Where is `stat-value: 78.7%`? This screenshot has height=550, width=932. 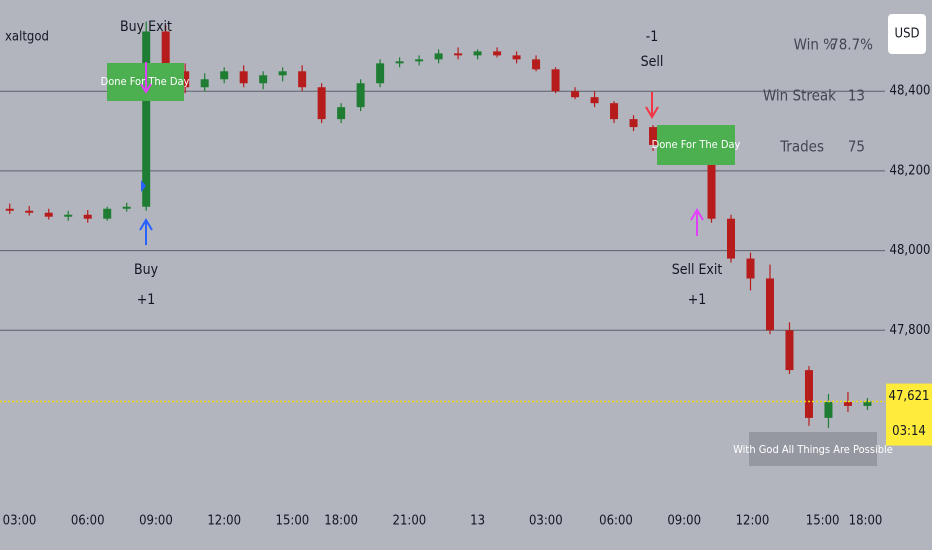
stat-value: 78.7% is located at coordinates (851, 45).